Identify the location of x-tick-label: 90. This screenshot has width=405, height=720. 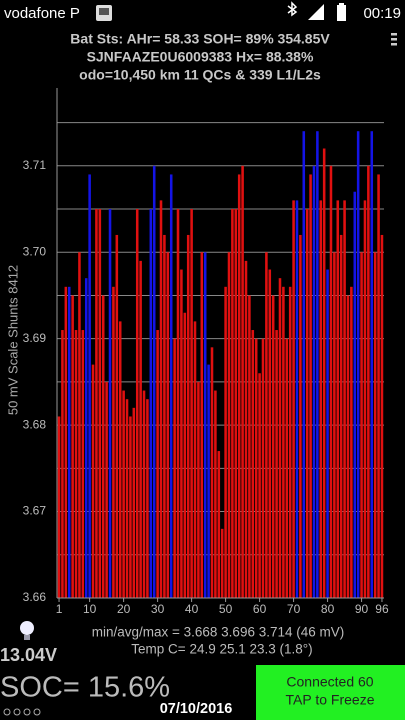
(362, 609).